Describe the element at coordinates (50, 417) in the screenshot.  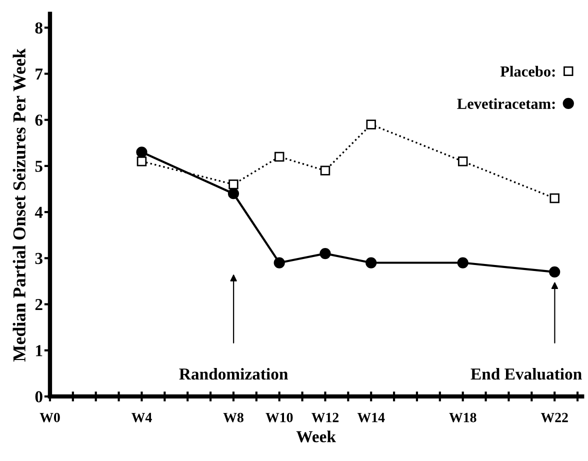
I see `x-tick-label: W0` at that location.